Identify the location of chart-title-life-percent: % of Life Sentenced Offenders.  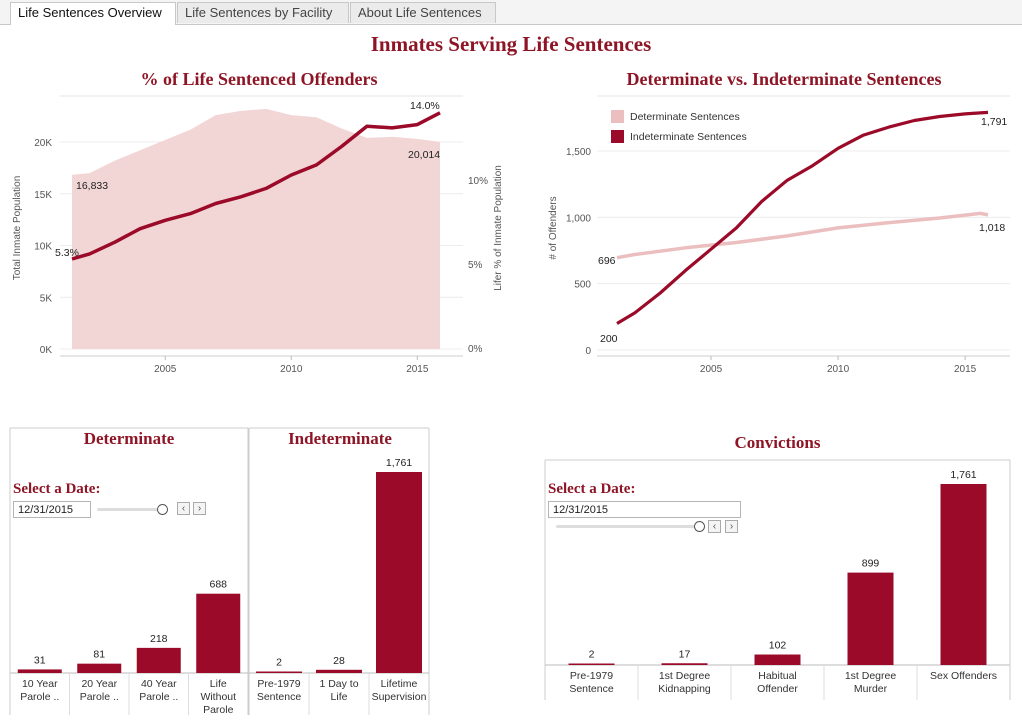
(259, 79).